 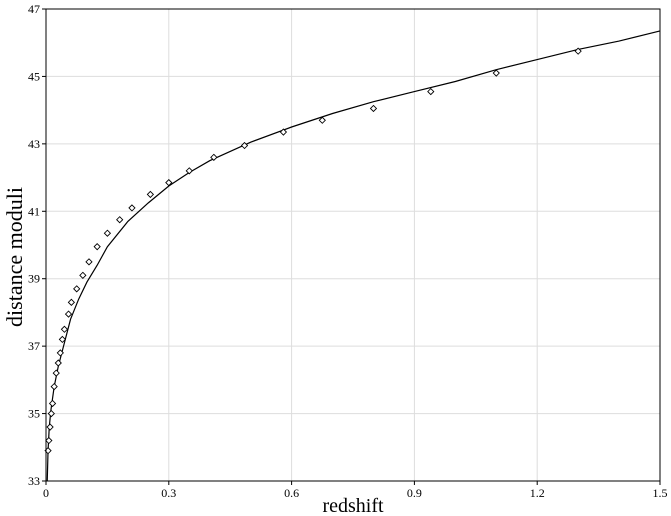 I want to click on x-axis-title: redshift, so click(x=353, y=505).